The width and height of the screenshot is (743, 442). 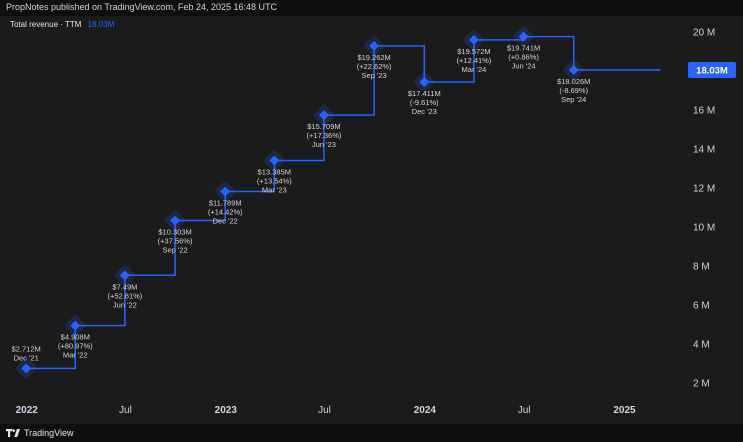 What do you see at coordinates (75, 337) in the screenshot?
I see `data-label: $4.908M` at bounding box center [75, 337].